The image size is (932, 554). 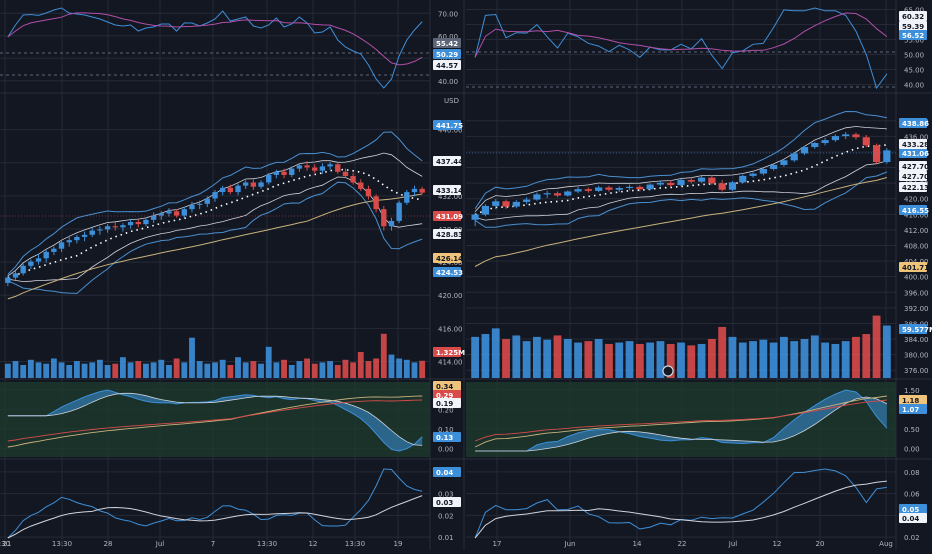 What do you see at coordinates (213, 544) in the screenshot?
I see `x-tick-label: 7` at bounding box center [213, 544].